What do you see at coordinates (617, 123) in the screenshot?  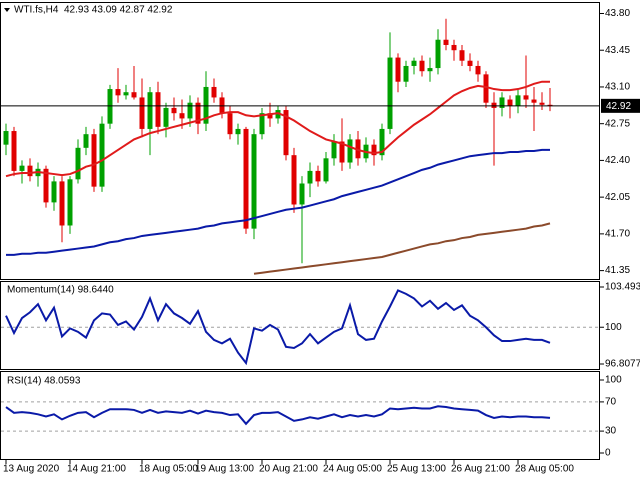 I see `y-tick-label: 42.75` at bounding box center [617, 123].